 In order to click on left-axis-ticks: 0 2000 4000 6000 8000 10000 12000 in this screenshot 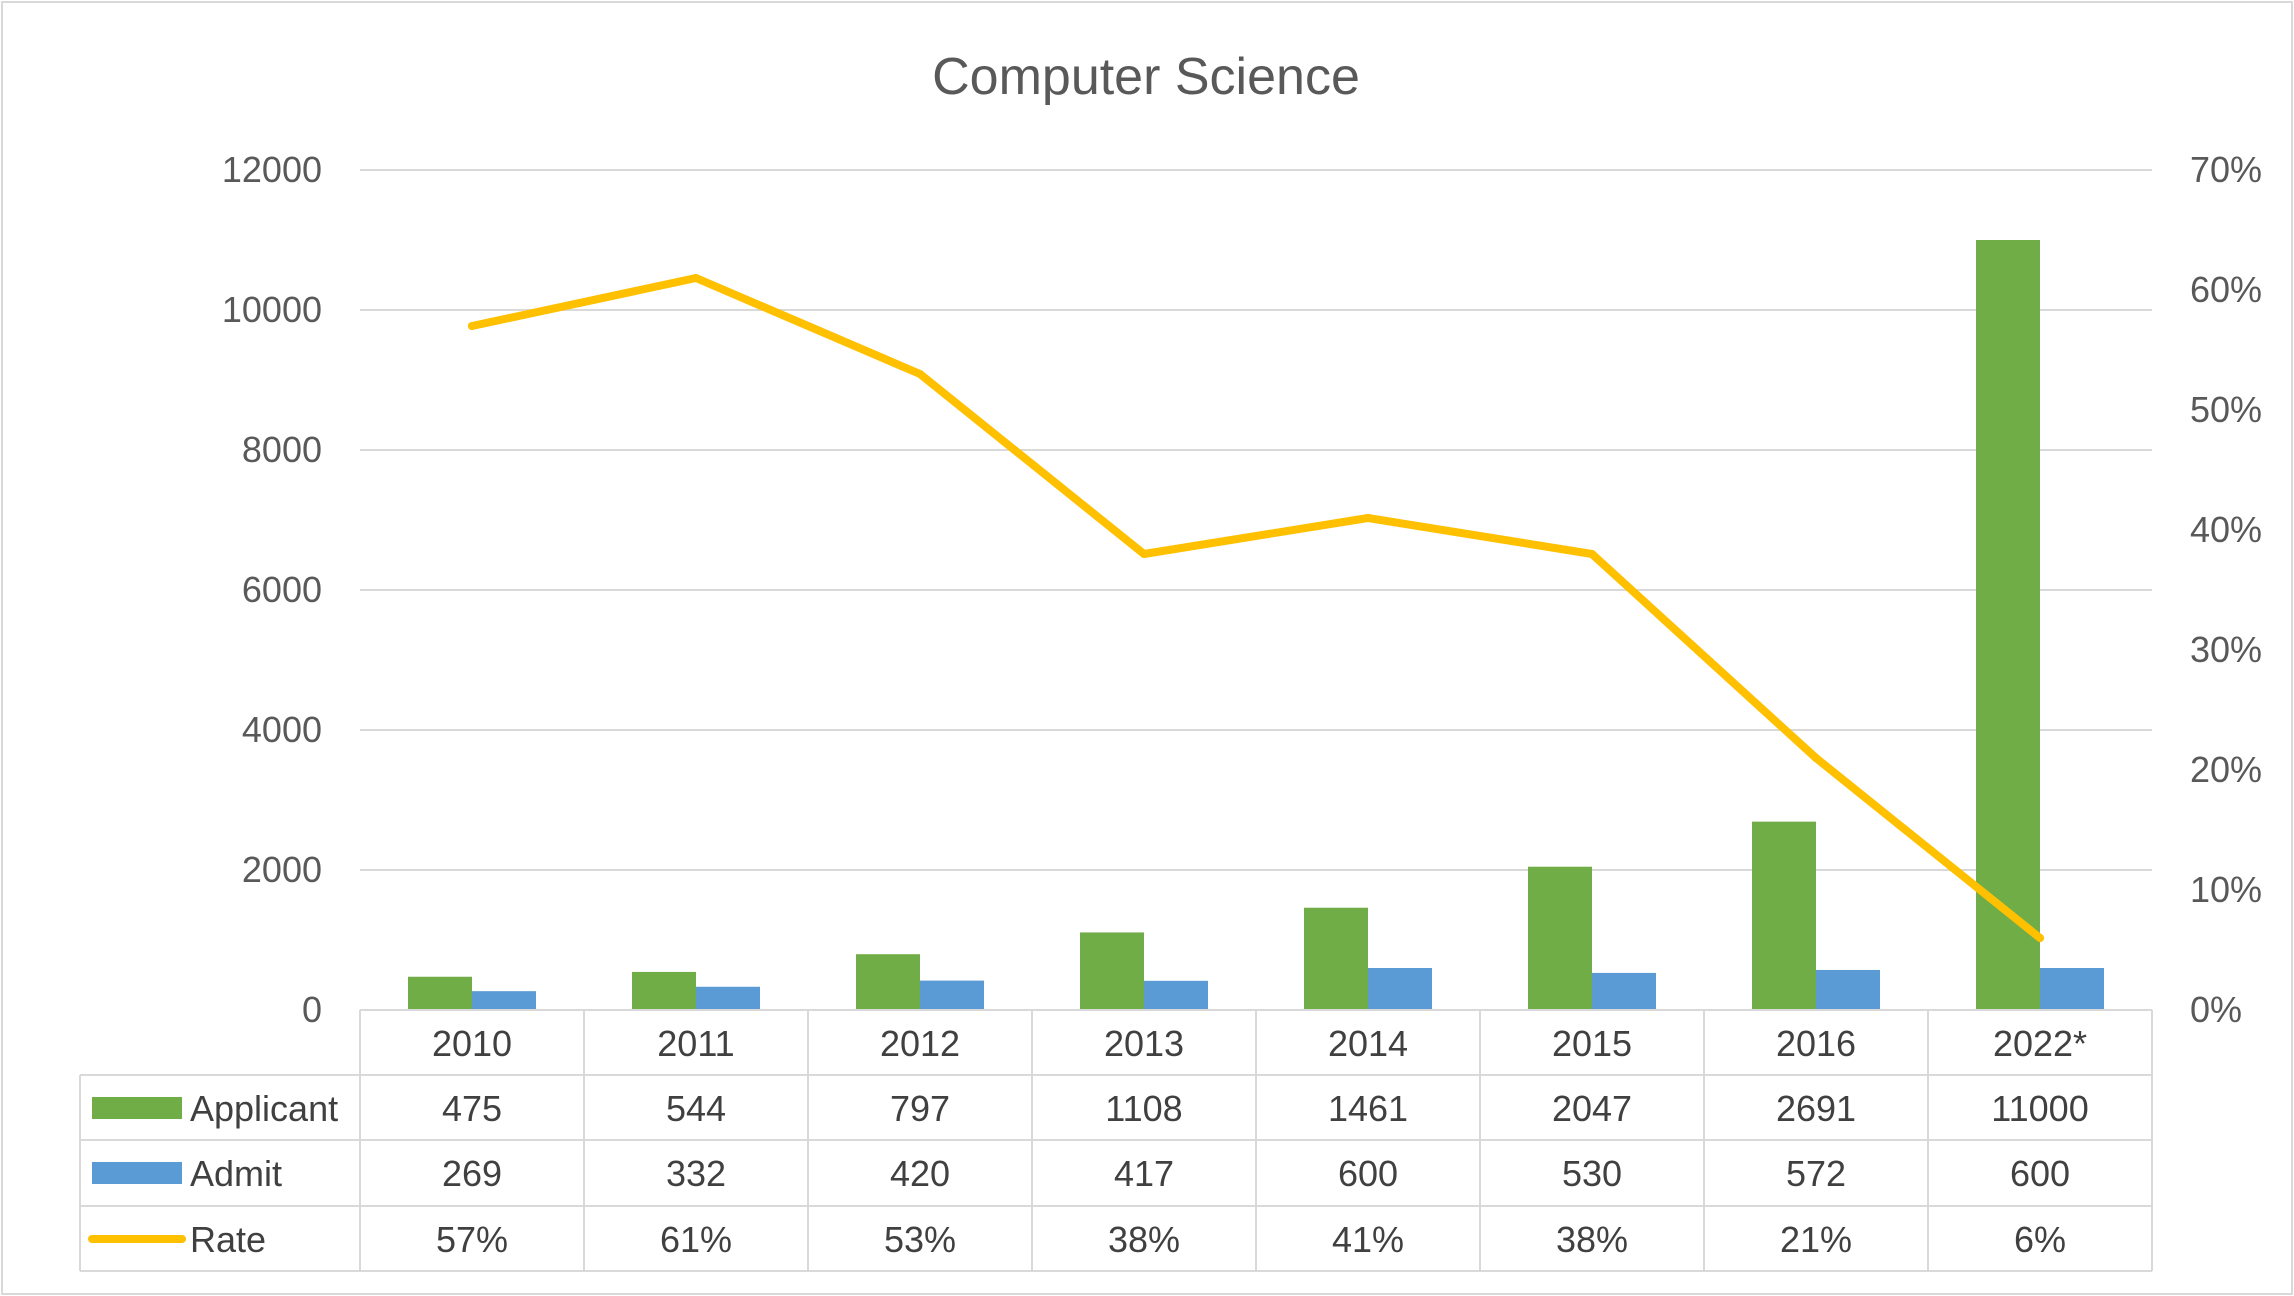, I will do `click(272, 589)`.